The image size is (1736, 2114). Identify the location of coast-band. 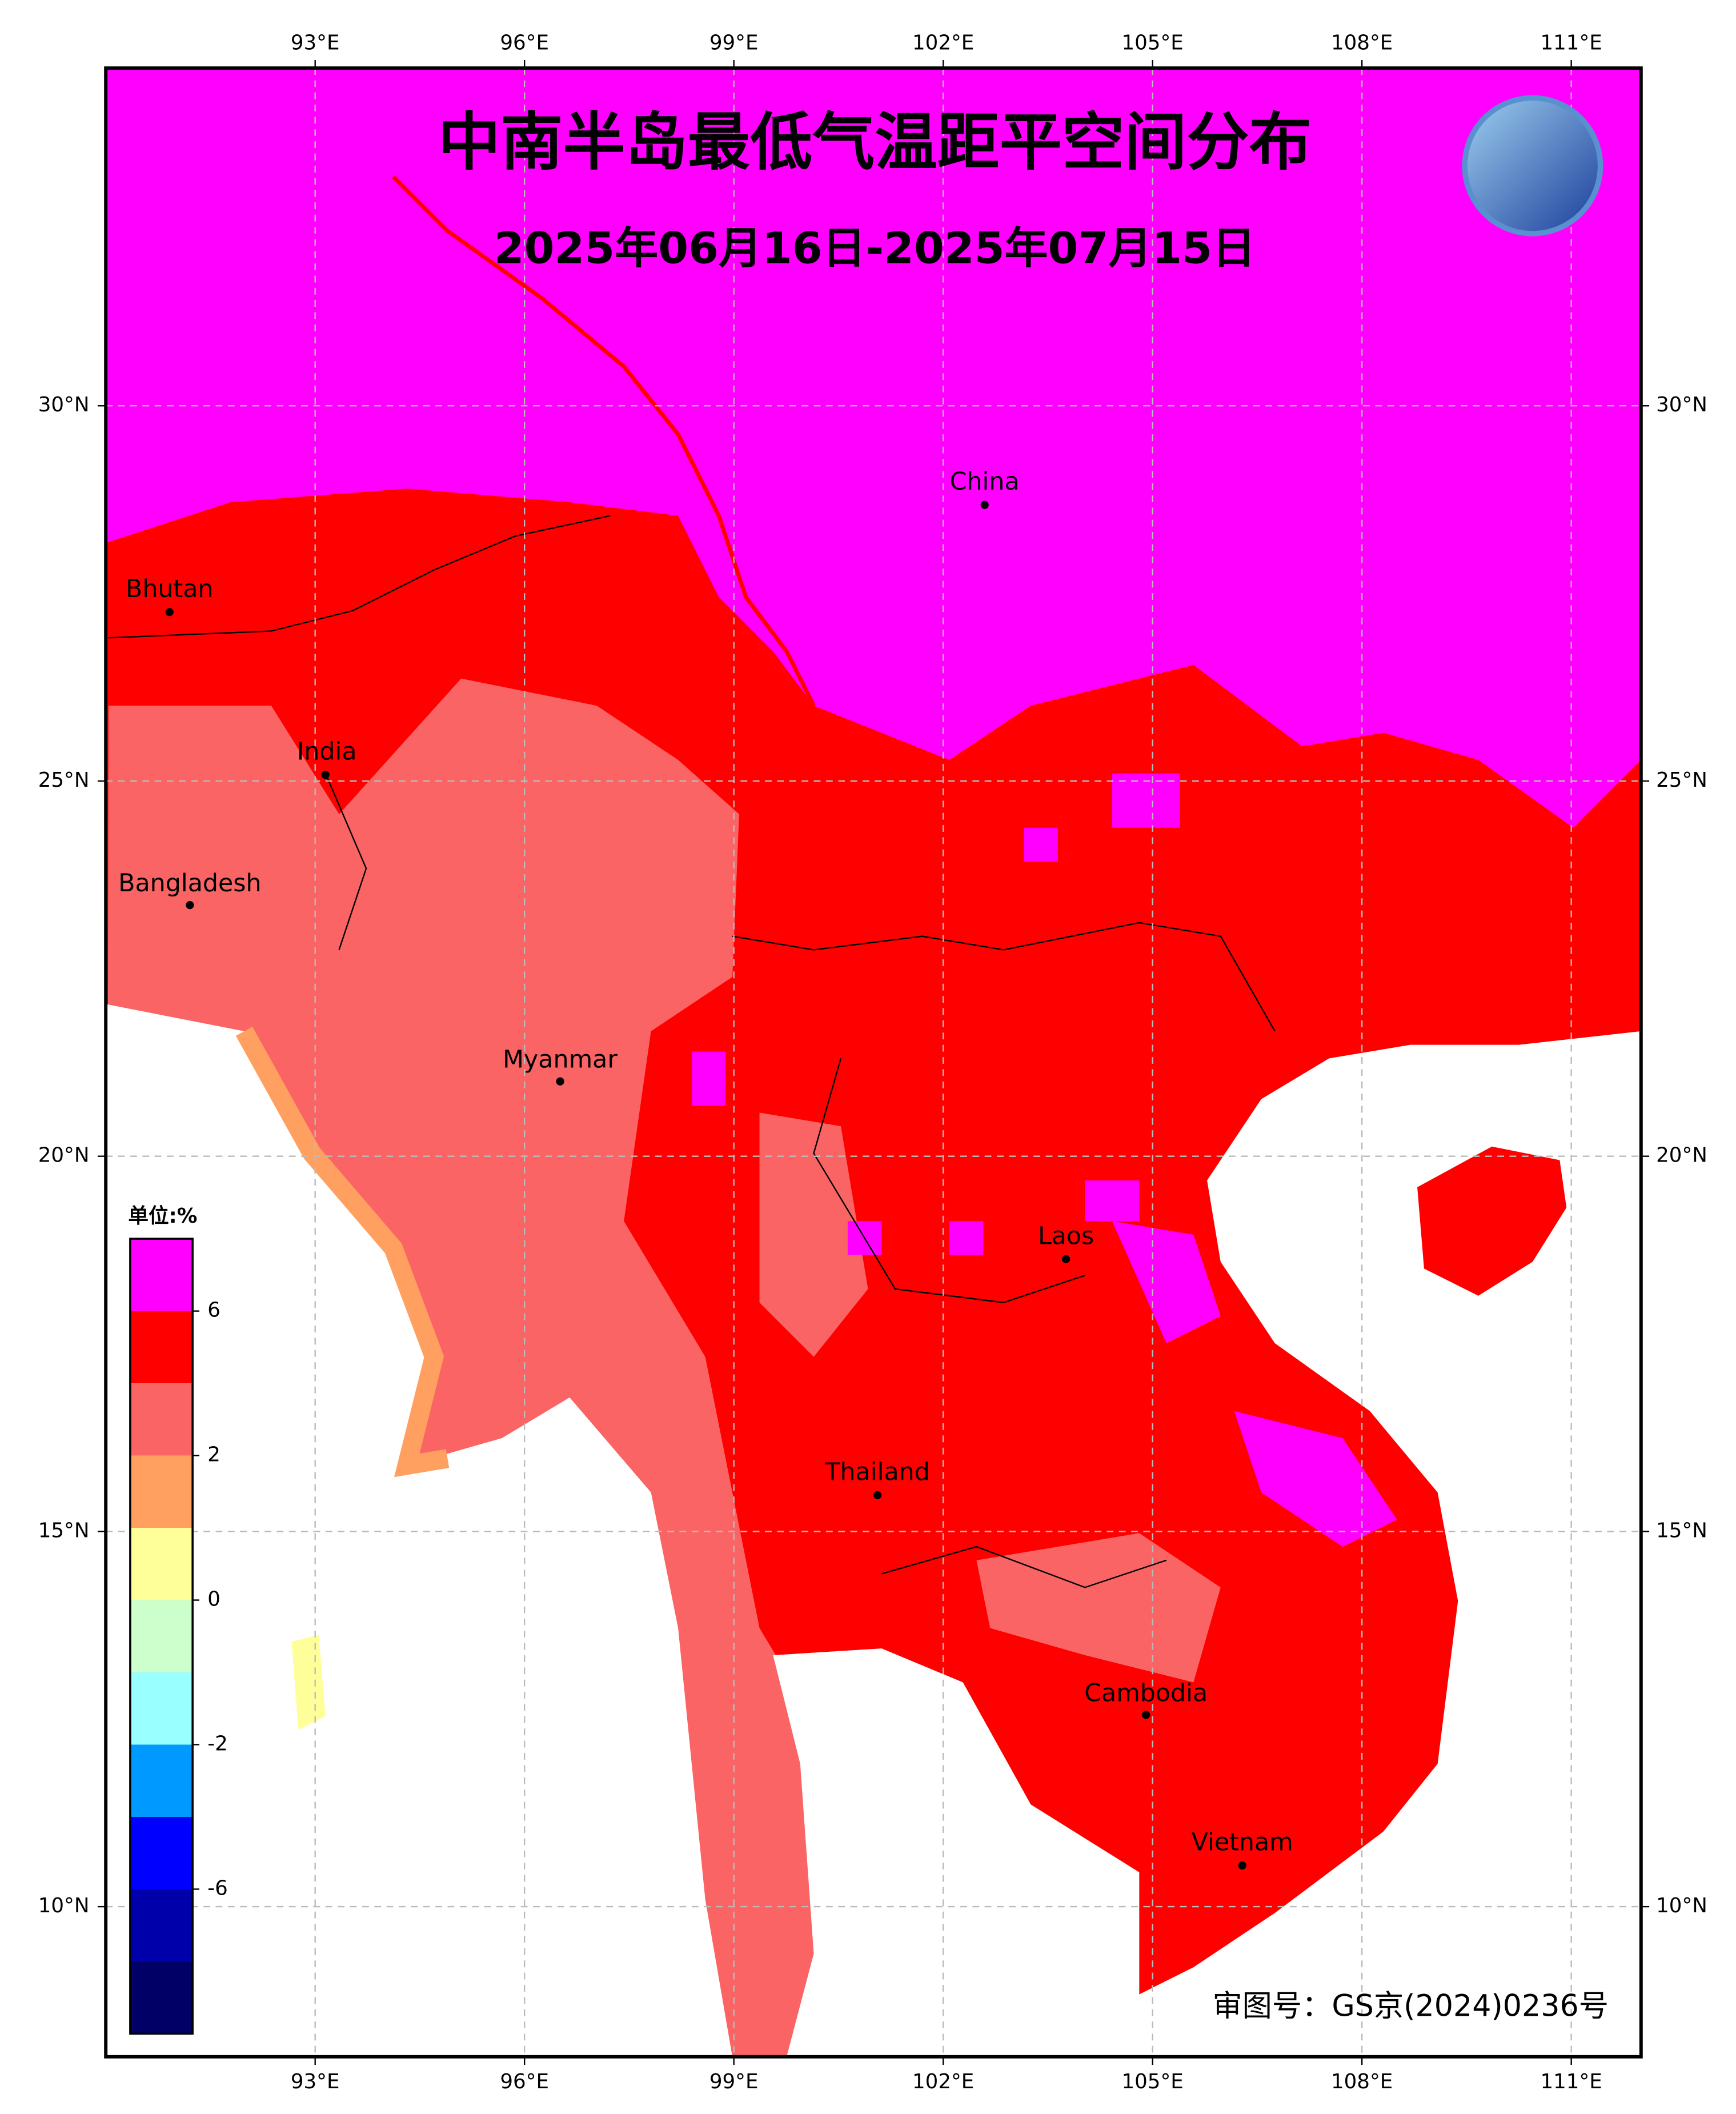
(342, 1252).